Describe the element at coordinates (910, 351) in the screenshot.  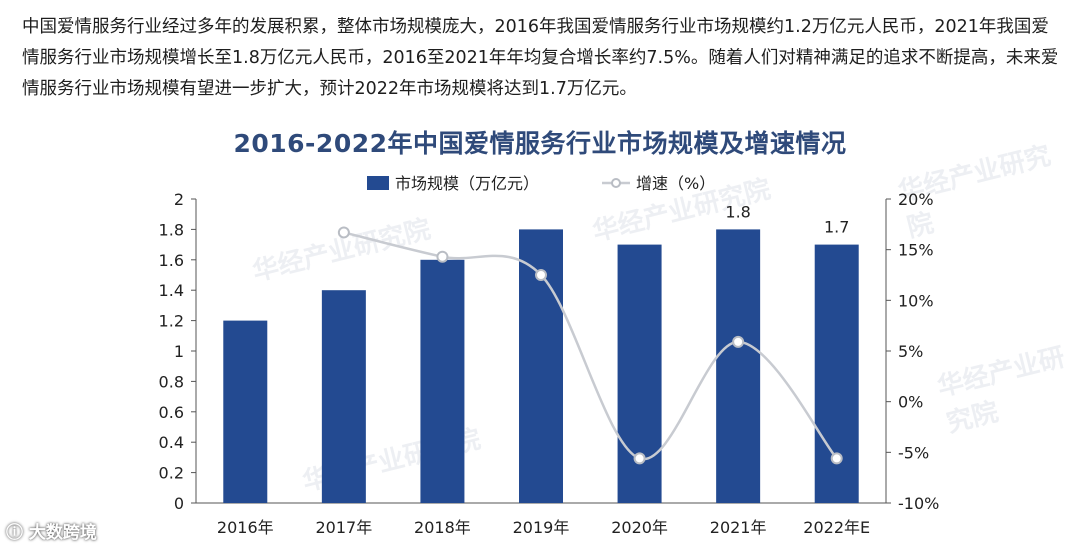
I see `y-right-tick-label: 5%` at that location.